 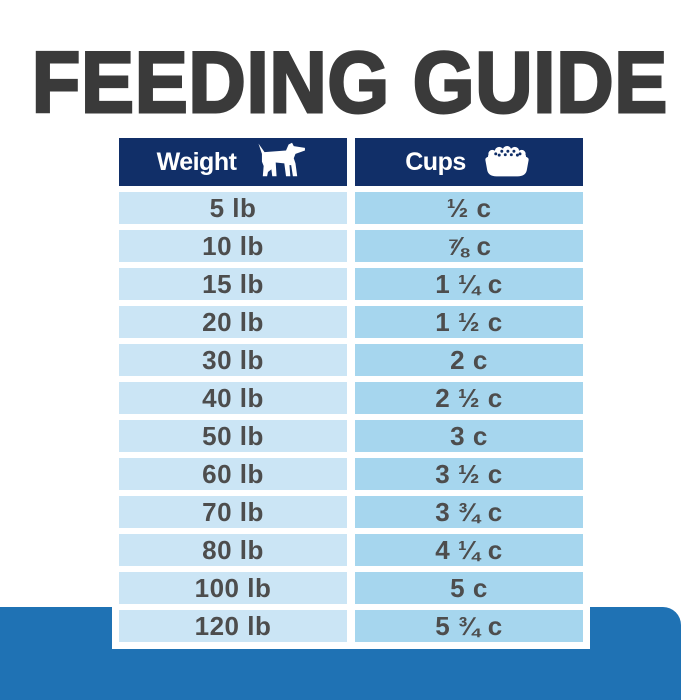 I want to click on cups-cell: 5 c, so click(x=469, y=588).